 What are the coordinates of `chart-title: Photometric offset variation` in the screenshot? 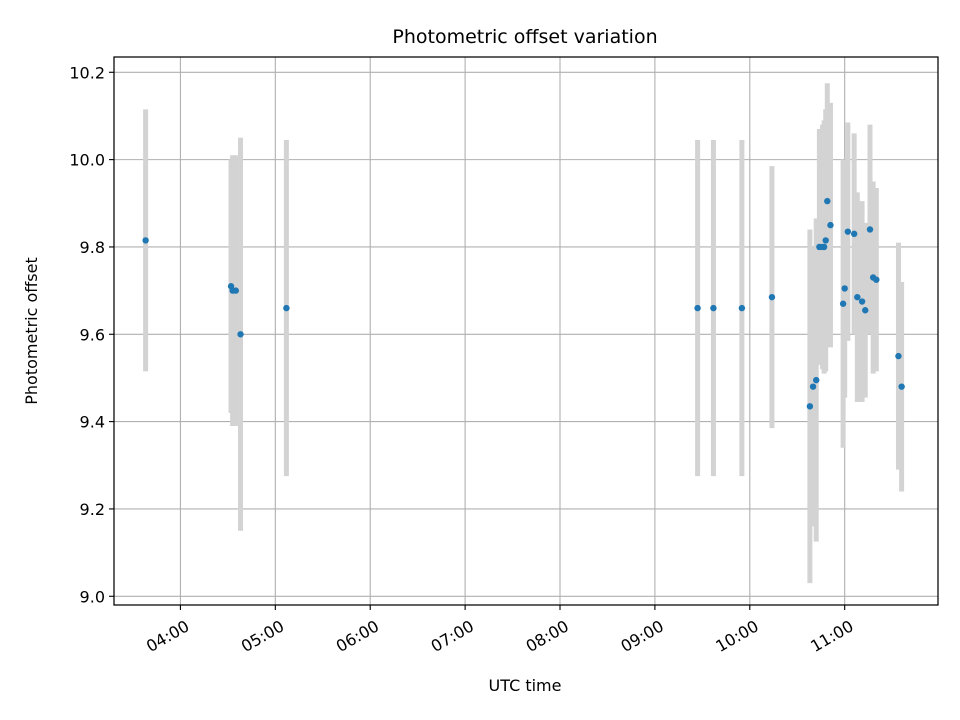 It's located at (524, 37).